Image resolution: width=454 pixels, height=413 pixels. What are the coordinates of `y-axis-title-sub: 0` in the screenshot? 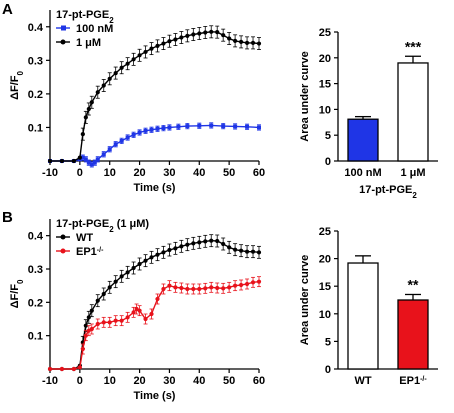 It's located at (20, 281).